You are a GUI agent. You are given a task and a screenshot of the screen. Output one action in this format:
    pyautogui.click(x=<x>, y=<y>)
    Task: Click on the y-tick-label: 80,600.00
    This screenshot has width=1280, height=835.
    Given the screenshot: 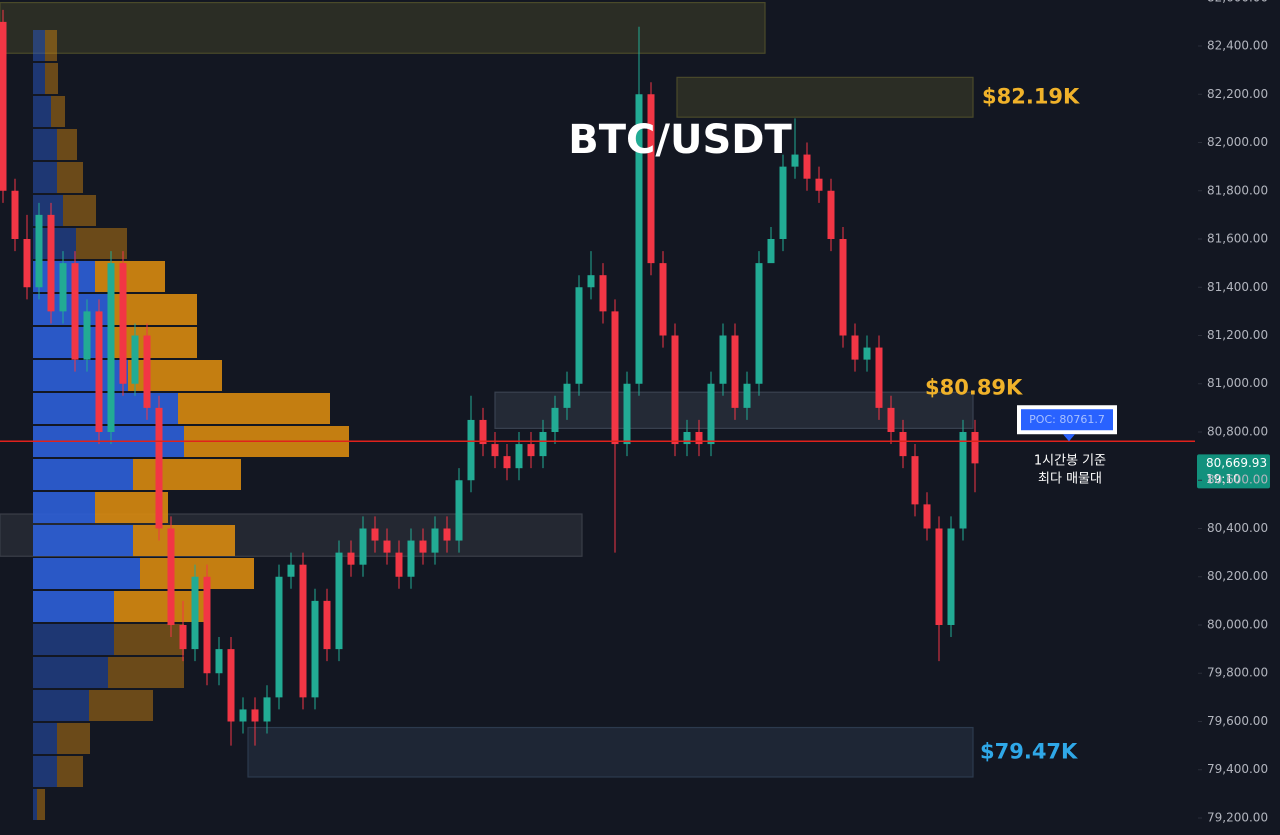 What is the action you would take?
    pyautogui.click(x=1237, y=480)
    